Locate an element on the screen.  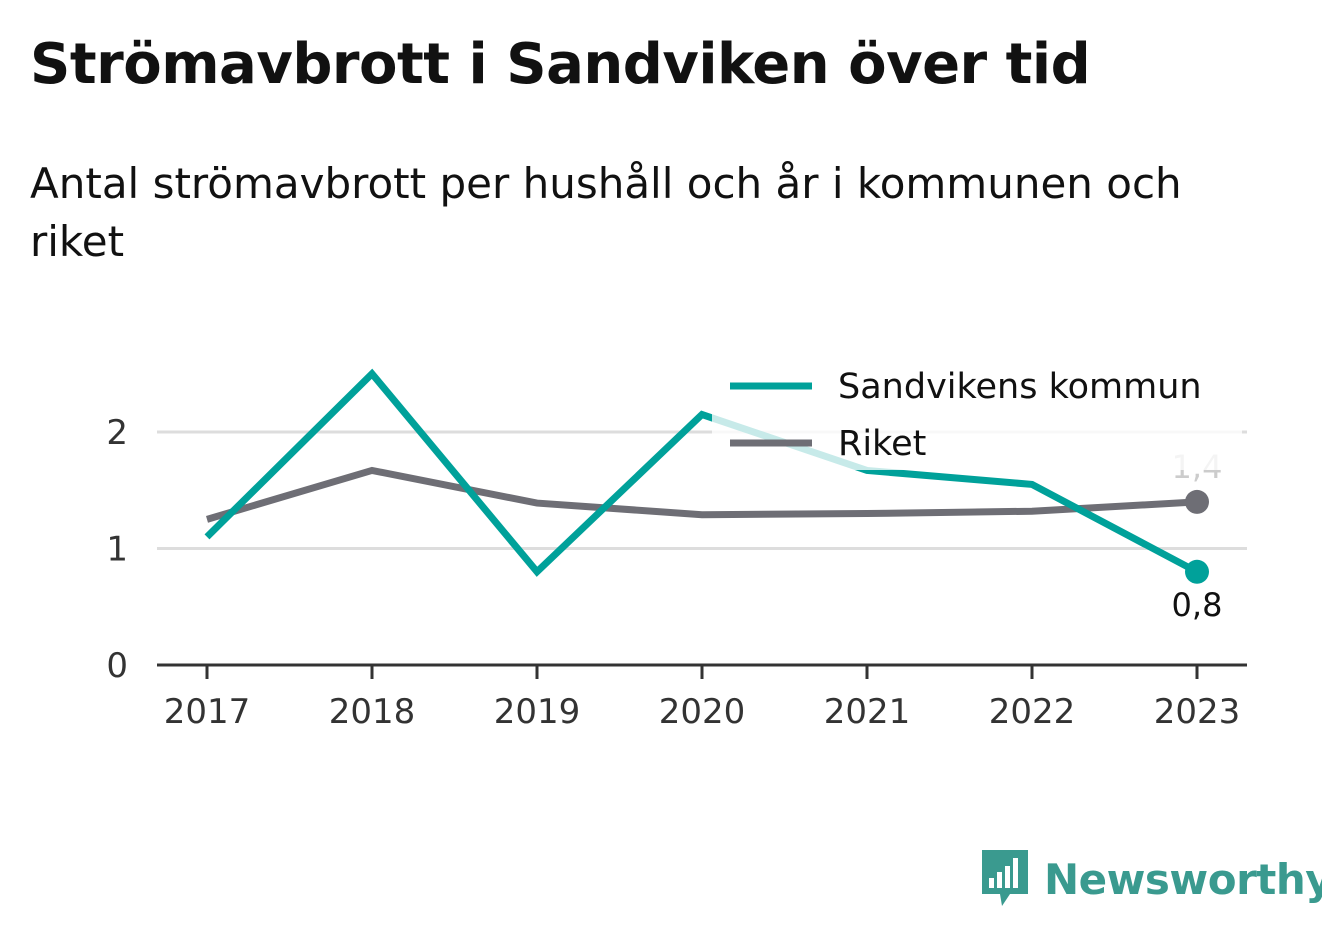
x-tick-label: 2018 is located at coordinates (372, 712).